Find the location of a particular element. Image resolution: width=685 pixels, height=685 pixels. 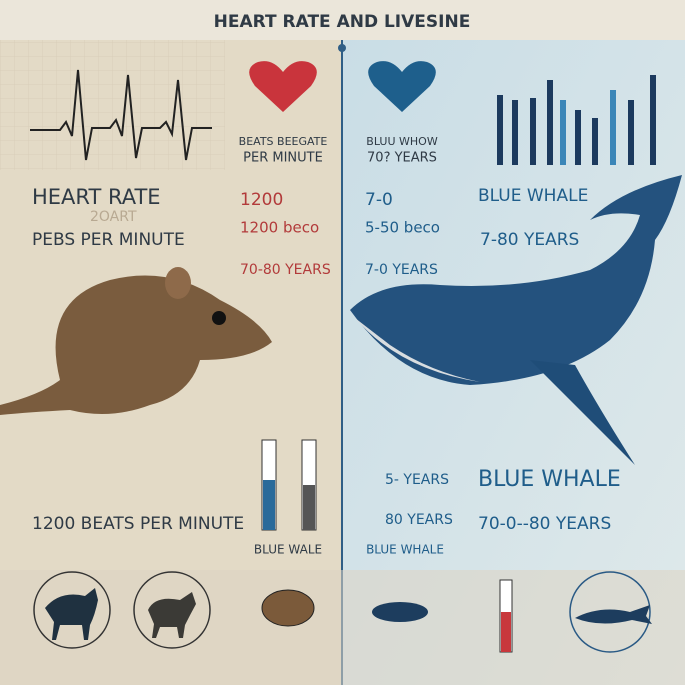

stat: 1200 beco is located at coordinates (279, 228).